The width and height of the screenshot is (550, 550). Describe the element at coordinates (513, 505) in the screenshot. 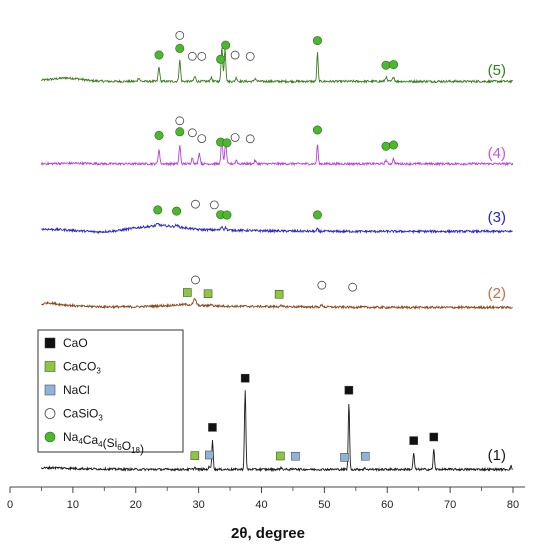

I see `x-tick-label: 80` at that location.